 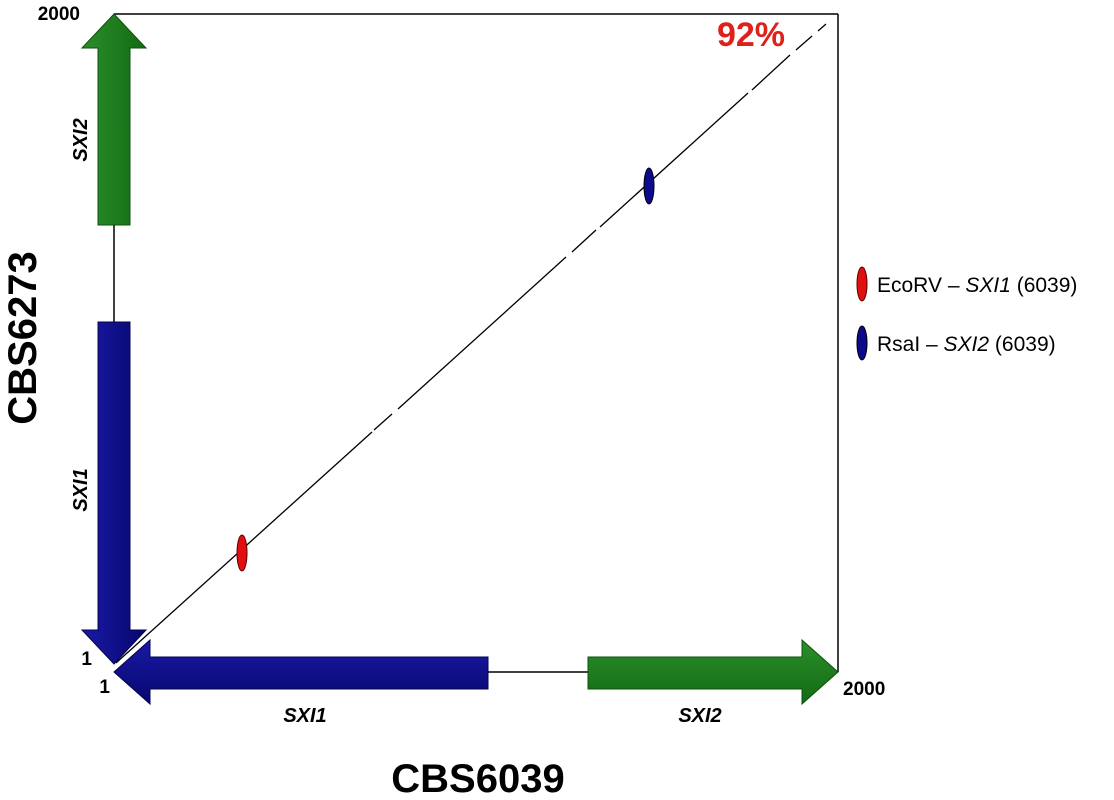 I want to click on x-min-label: 1, so click(x=104, y=687).